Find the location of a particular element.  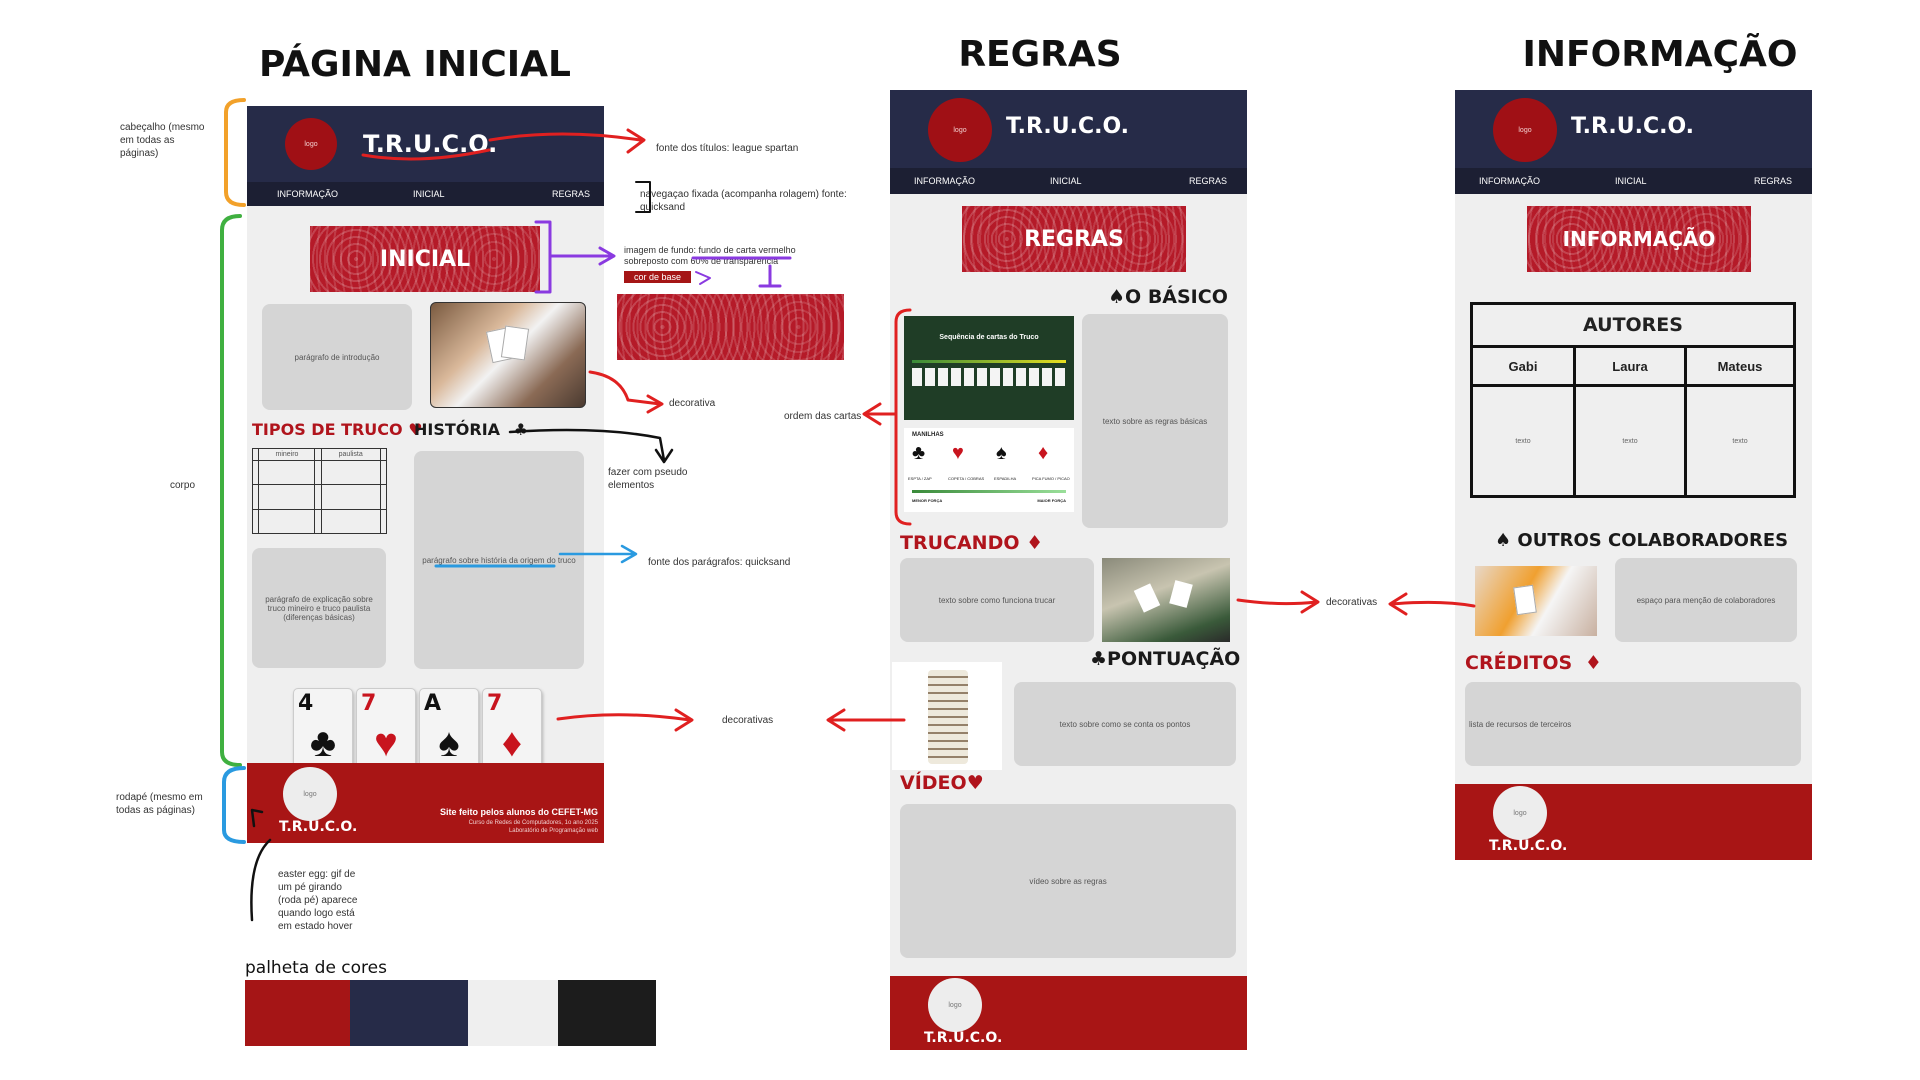

tipos-heading: TIPOS DE TRUCO ♥ is located at coordinates (337, 429).